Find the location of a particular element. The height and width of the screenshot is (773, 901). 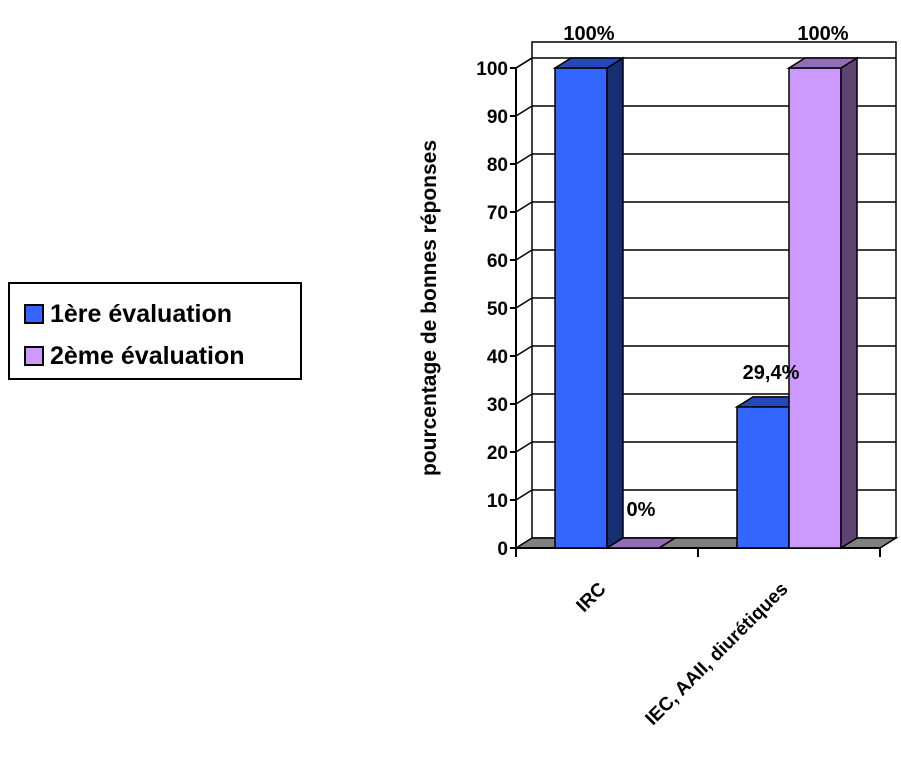

category-label: IEC, AAII, diurétiques is located at coordinates (717, 654).